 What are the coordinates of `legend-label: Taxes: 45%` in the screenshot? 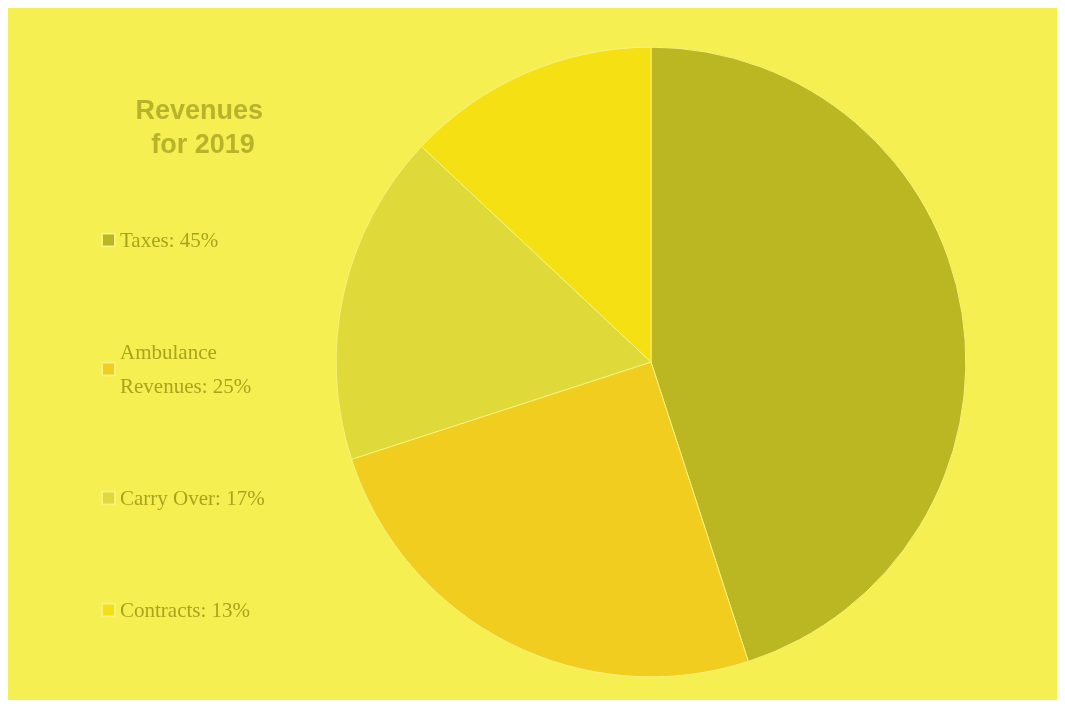 It's located at (169, 240).